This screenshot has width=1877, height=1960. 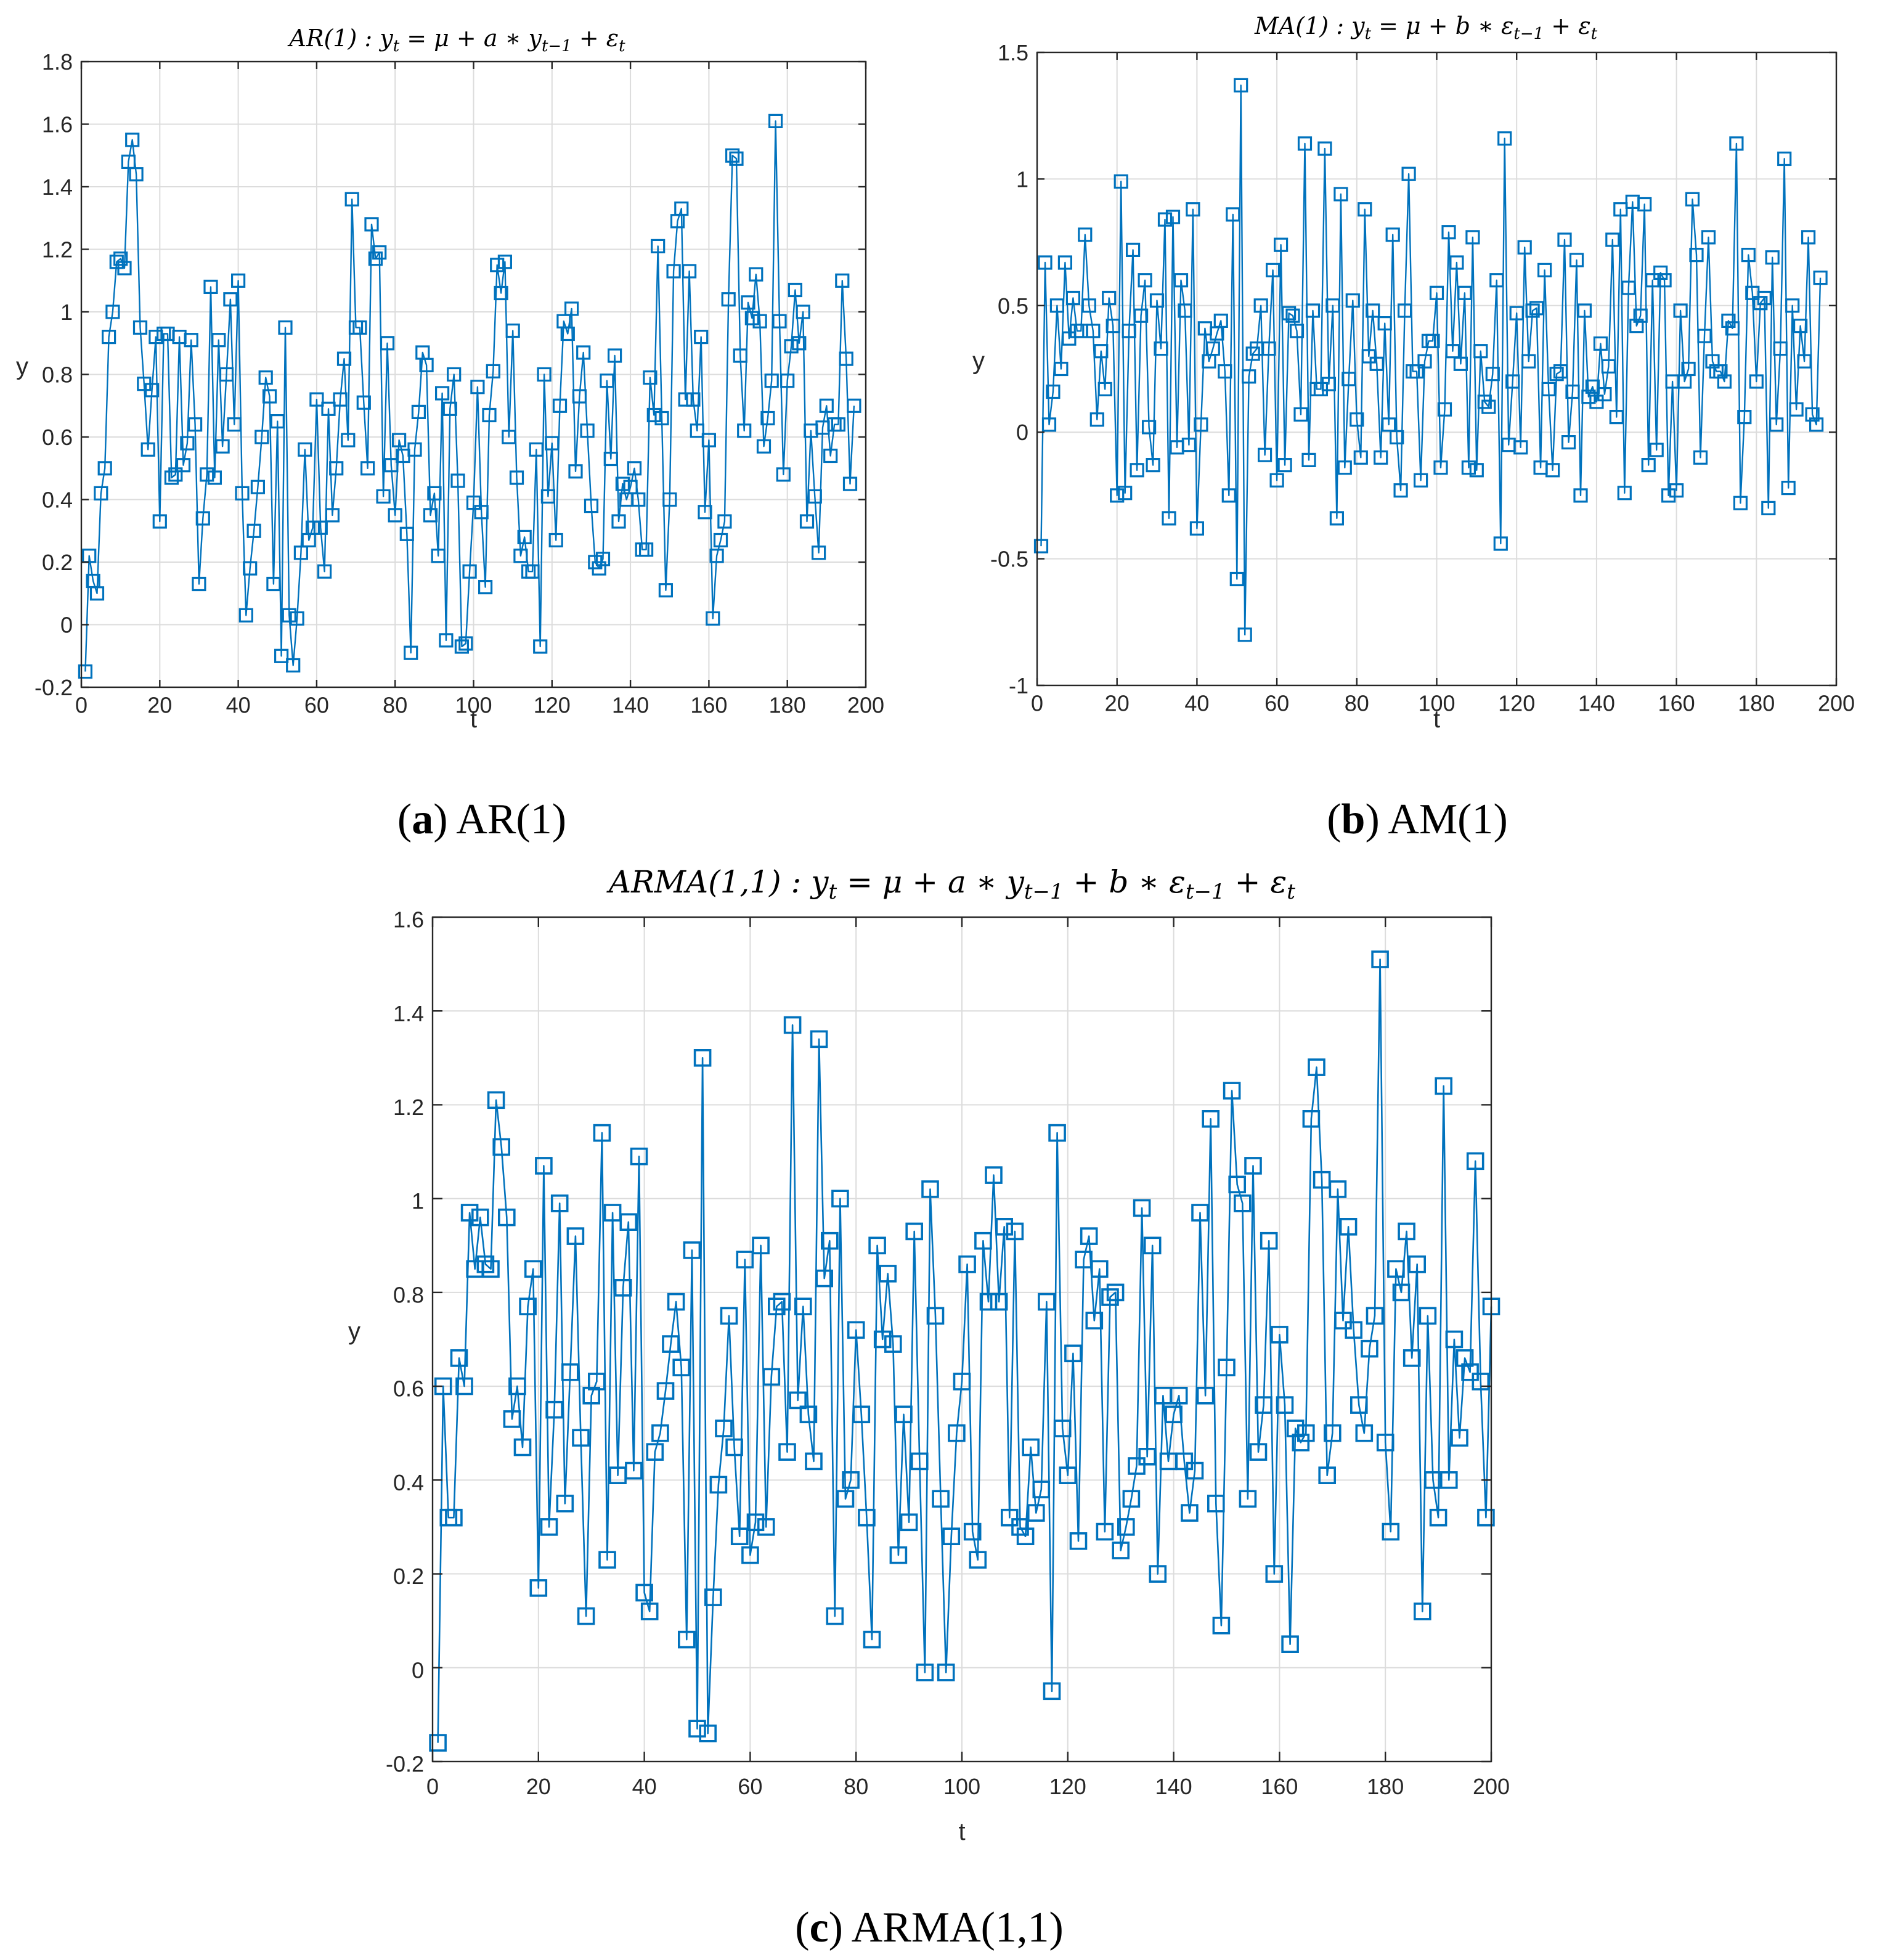 What do you see at coordinates (929, 1927) in the screenshot?
I see `caption-c: (c) ARMA(1,1)` at bounding box center [929, 1927].